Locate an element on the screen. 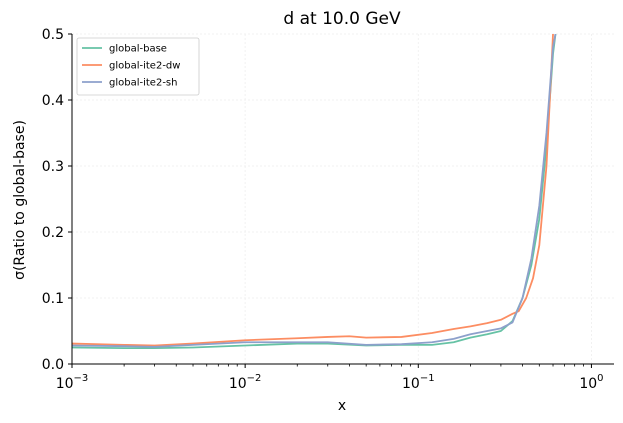 Image resolution: width=623 pixels, height=423 pixels. legend: global-base global-ite2-dw global-ite2-sh is located at coordinates (138, 66).